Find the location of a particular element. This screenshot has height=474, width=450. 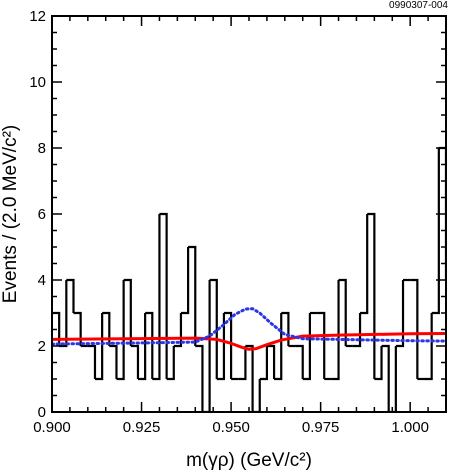

x-tick-label: 0.925 is located at coordinates (142, 427).